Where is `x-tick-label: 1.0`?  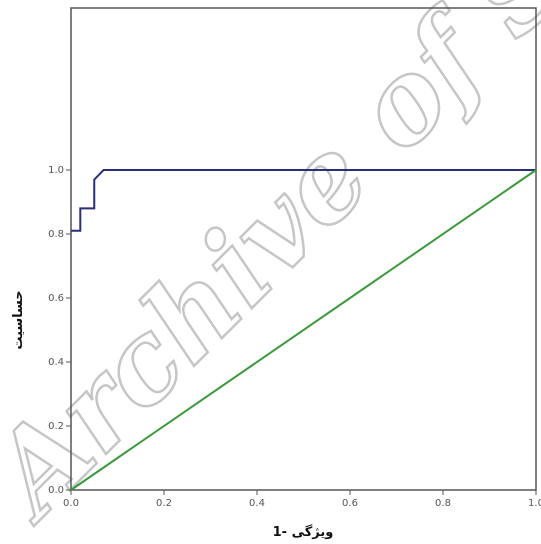
x-tick-label: 1.0 is located at coordinates (534, 503).